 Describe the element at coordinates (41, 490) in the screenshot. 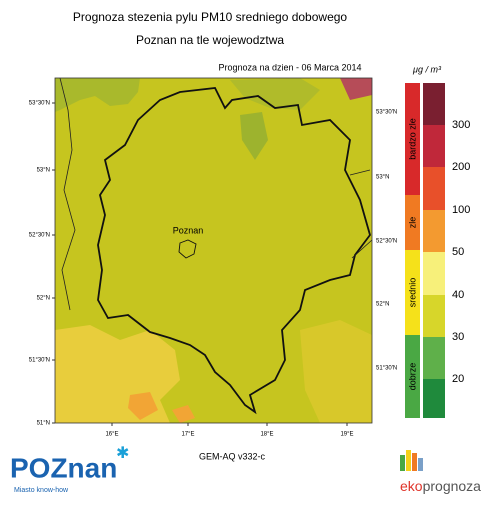

I see `logo-left-tagline: Miasto know-how` at that location.